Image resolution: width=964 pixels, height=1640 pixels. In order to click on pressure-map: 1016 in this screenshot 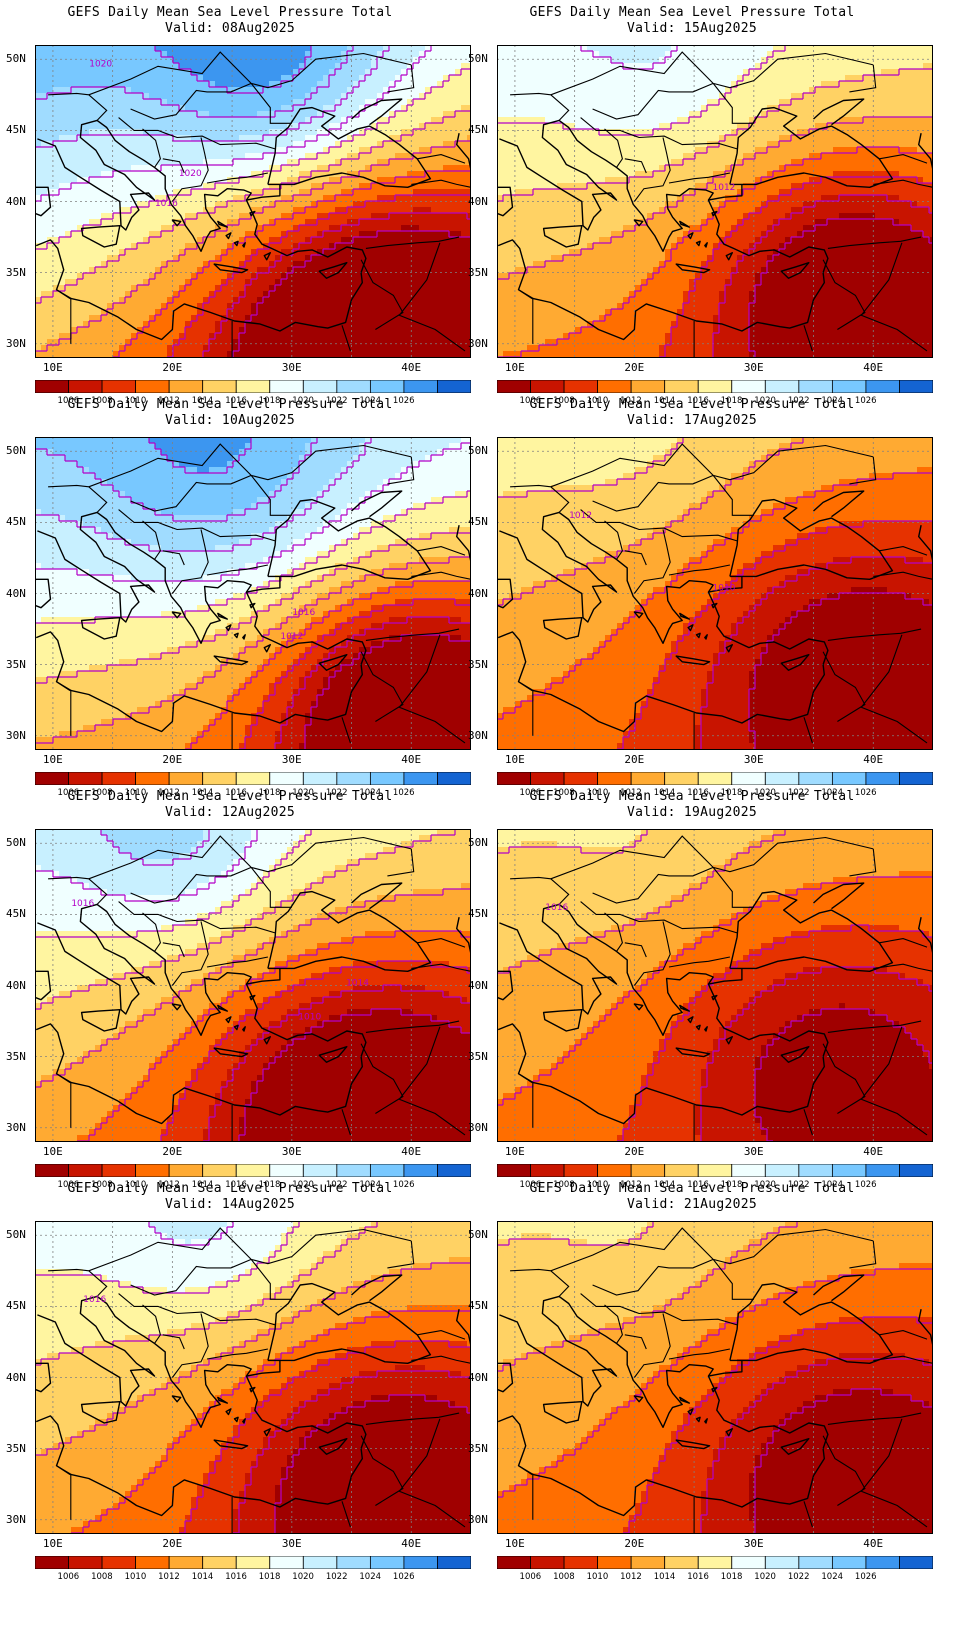, I will do `click(715, 985)`.